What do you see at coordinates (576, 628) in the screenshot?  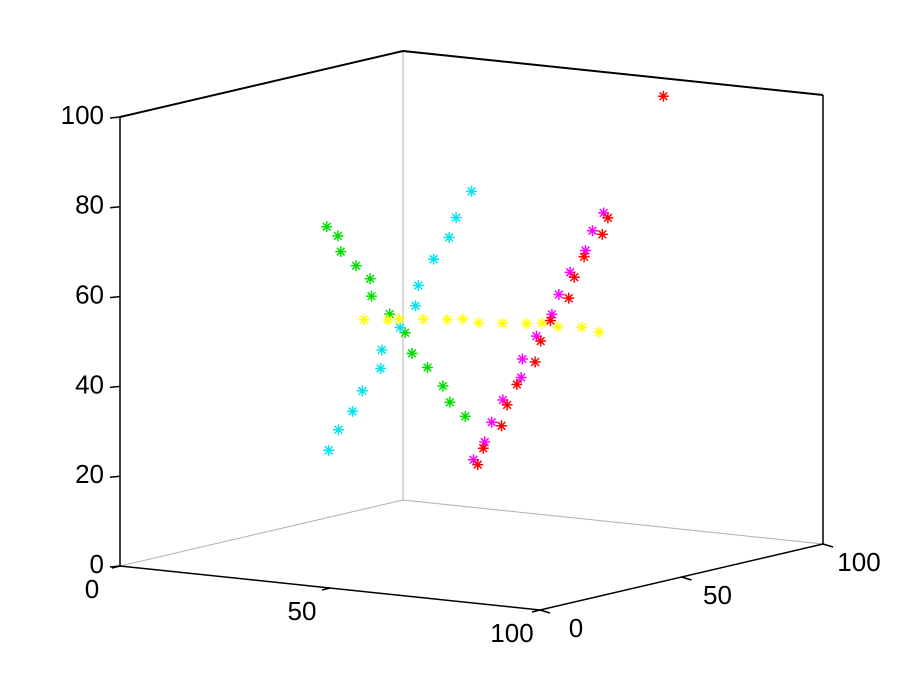 I see `y-tick-label: 0` at bounding box center [576, 628].